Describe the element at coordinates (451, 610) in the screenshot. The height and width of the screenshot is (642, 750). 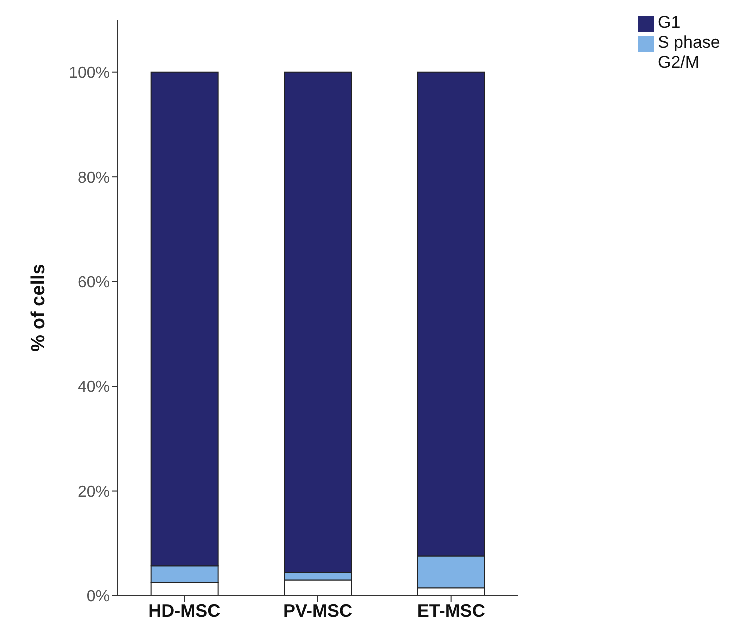
I see `x-tick-label: ET-MSC` at that location.